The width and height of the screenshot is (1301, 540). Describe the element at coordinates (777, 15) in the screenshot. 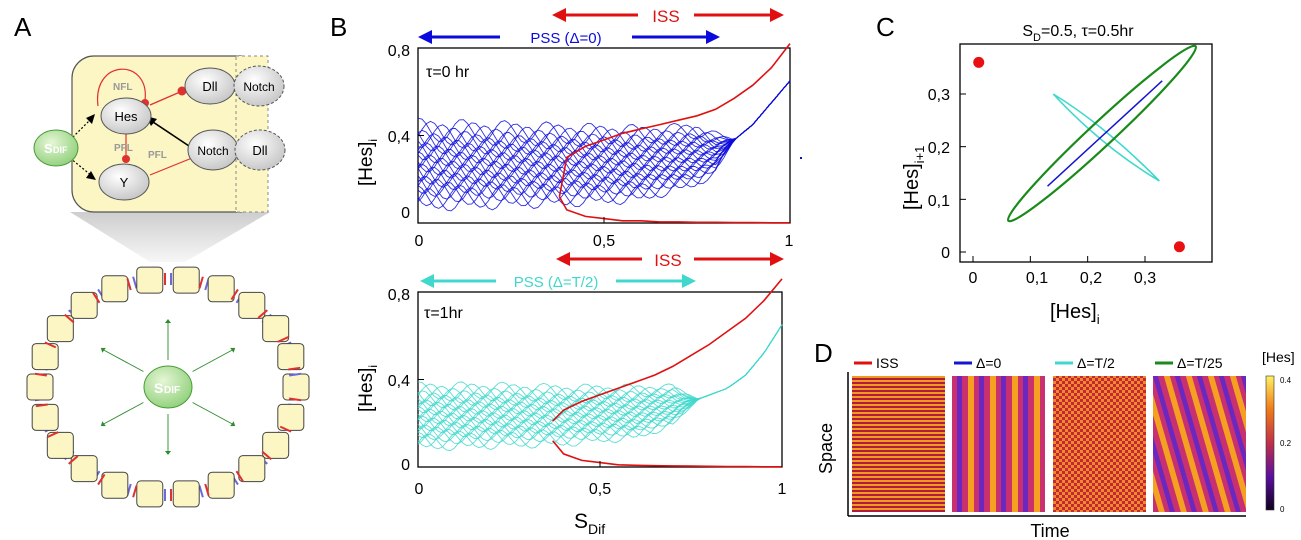

I see `b-top-iss-right-head` at that location.